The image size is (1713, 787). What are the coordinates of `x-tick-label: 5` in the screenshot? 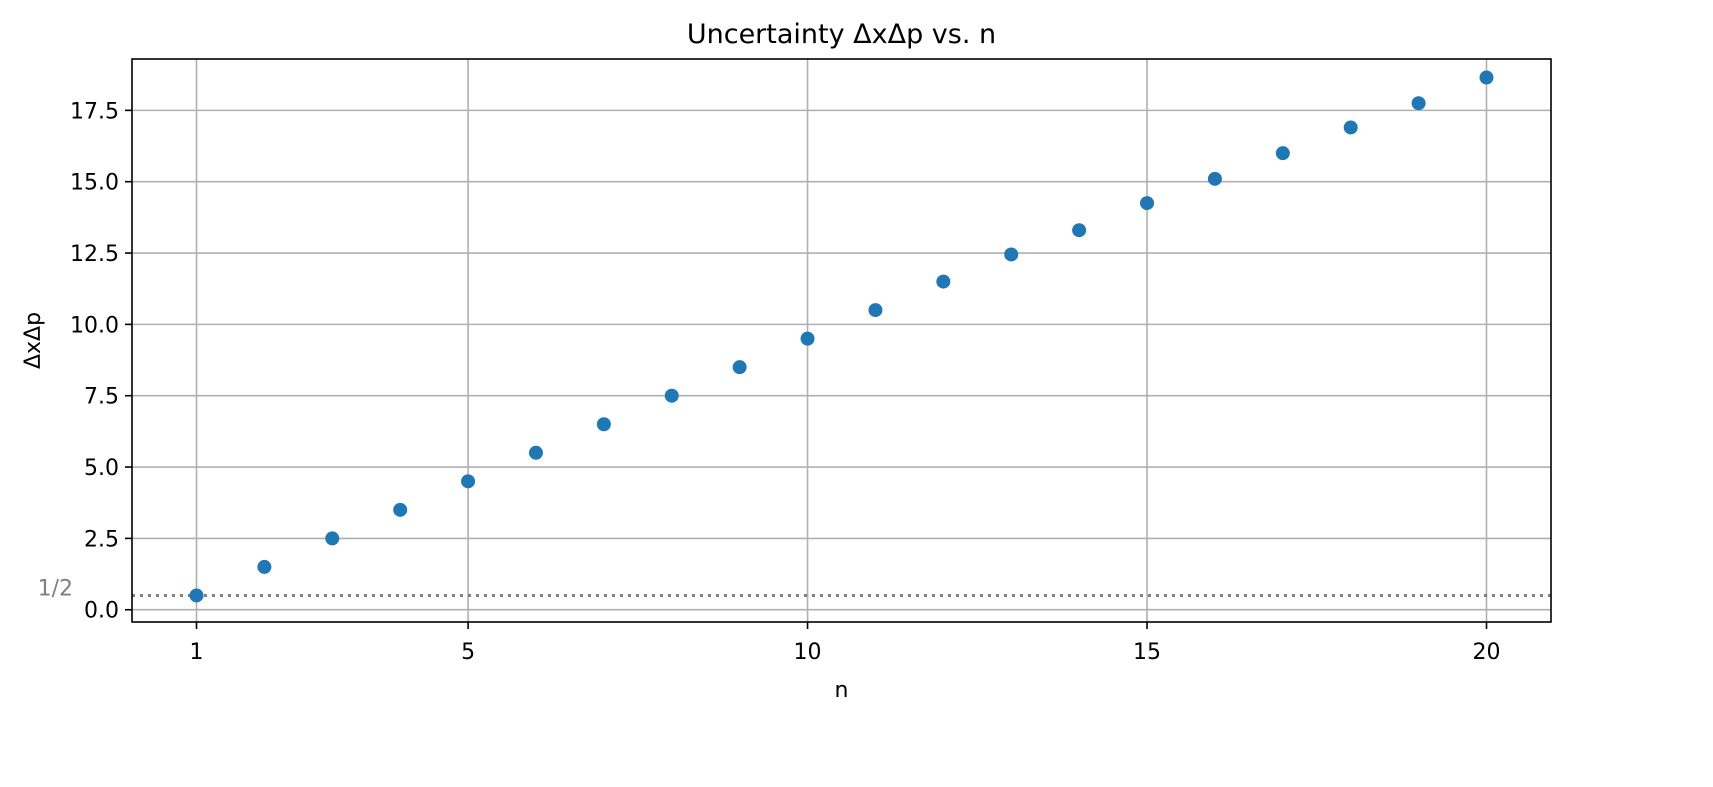 It's located at (468, 652).